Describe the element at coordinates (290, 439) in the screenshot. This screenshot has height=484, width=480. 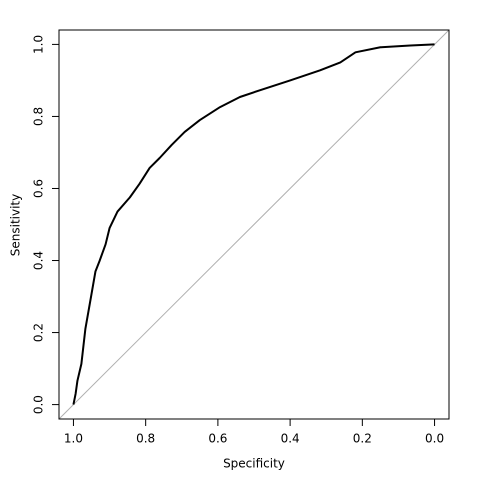
I see `x-tick-label: 0.4` at that location.